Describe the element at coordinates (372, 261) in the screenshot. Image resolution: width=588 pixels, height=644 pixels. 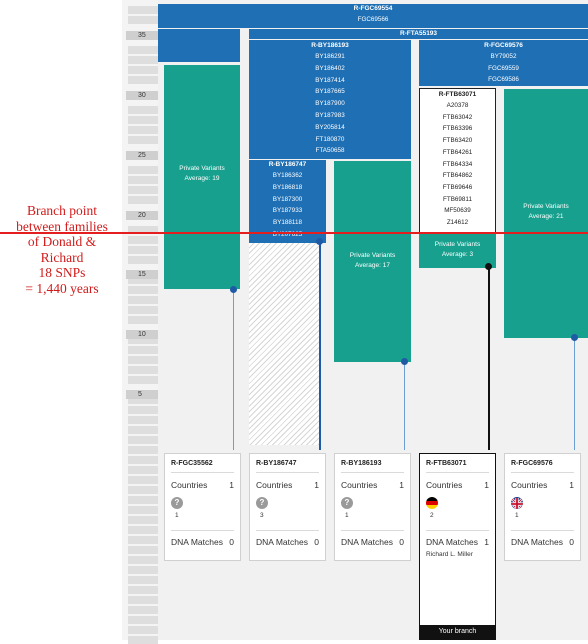
I see `private-variants-by186193: Private Variants Average: 17` at that location.